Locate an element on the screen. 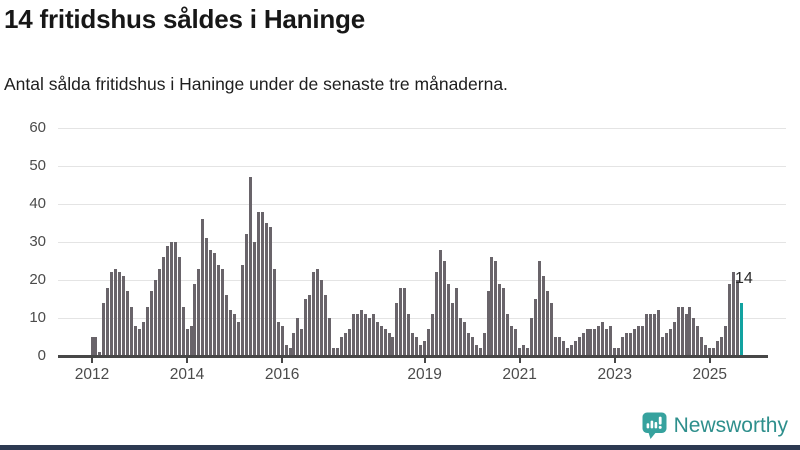  footer-accent-bar is located at coordinates (400, 447).